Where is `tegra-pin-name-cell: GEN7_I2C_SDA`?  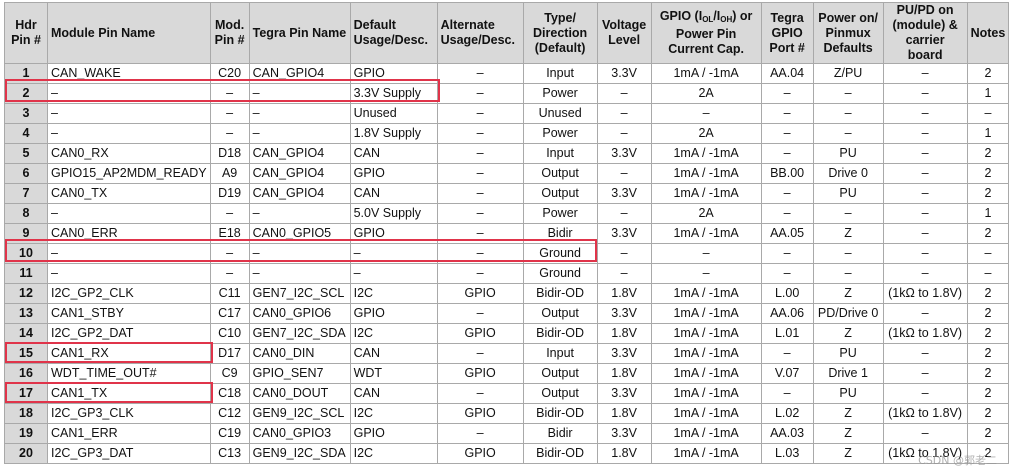
tegra-pin-name-cell: GEN7_I2C_SDA is located at coordinates (299, 333).